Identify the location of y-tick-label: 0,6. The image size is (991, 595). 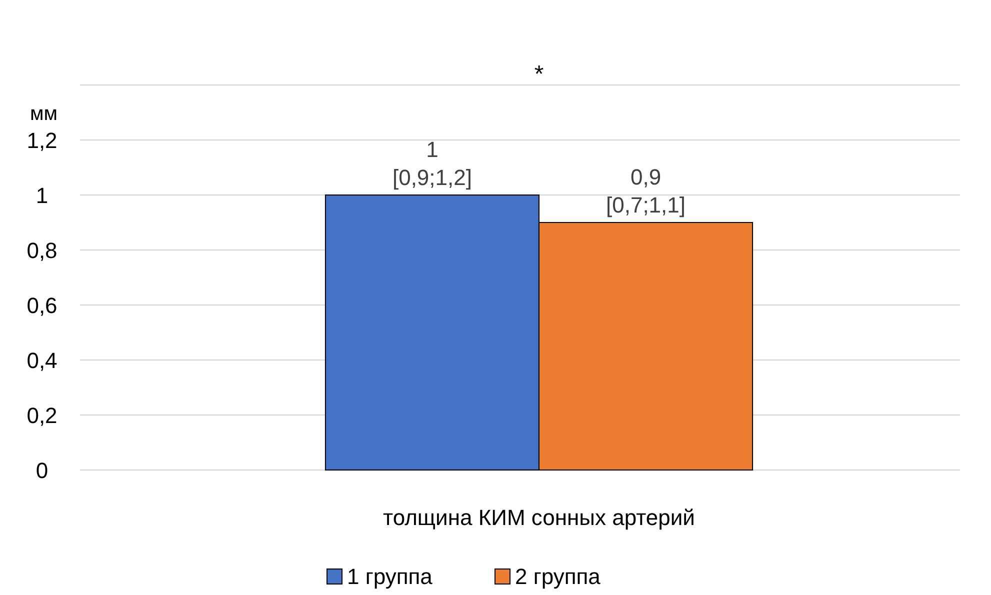
(42, 305).